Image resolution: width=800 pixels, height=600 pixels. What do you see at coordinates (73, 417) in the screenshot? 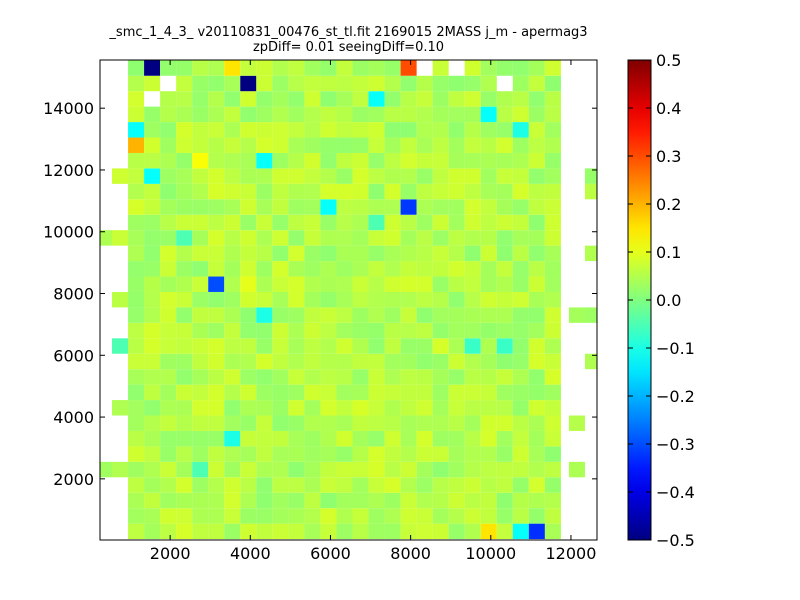
I see `y-tick-label: 4000` at bounding box center [73, 417].